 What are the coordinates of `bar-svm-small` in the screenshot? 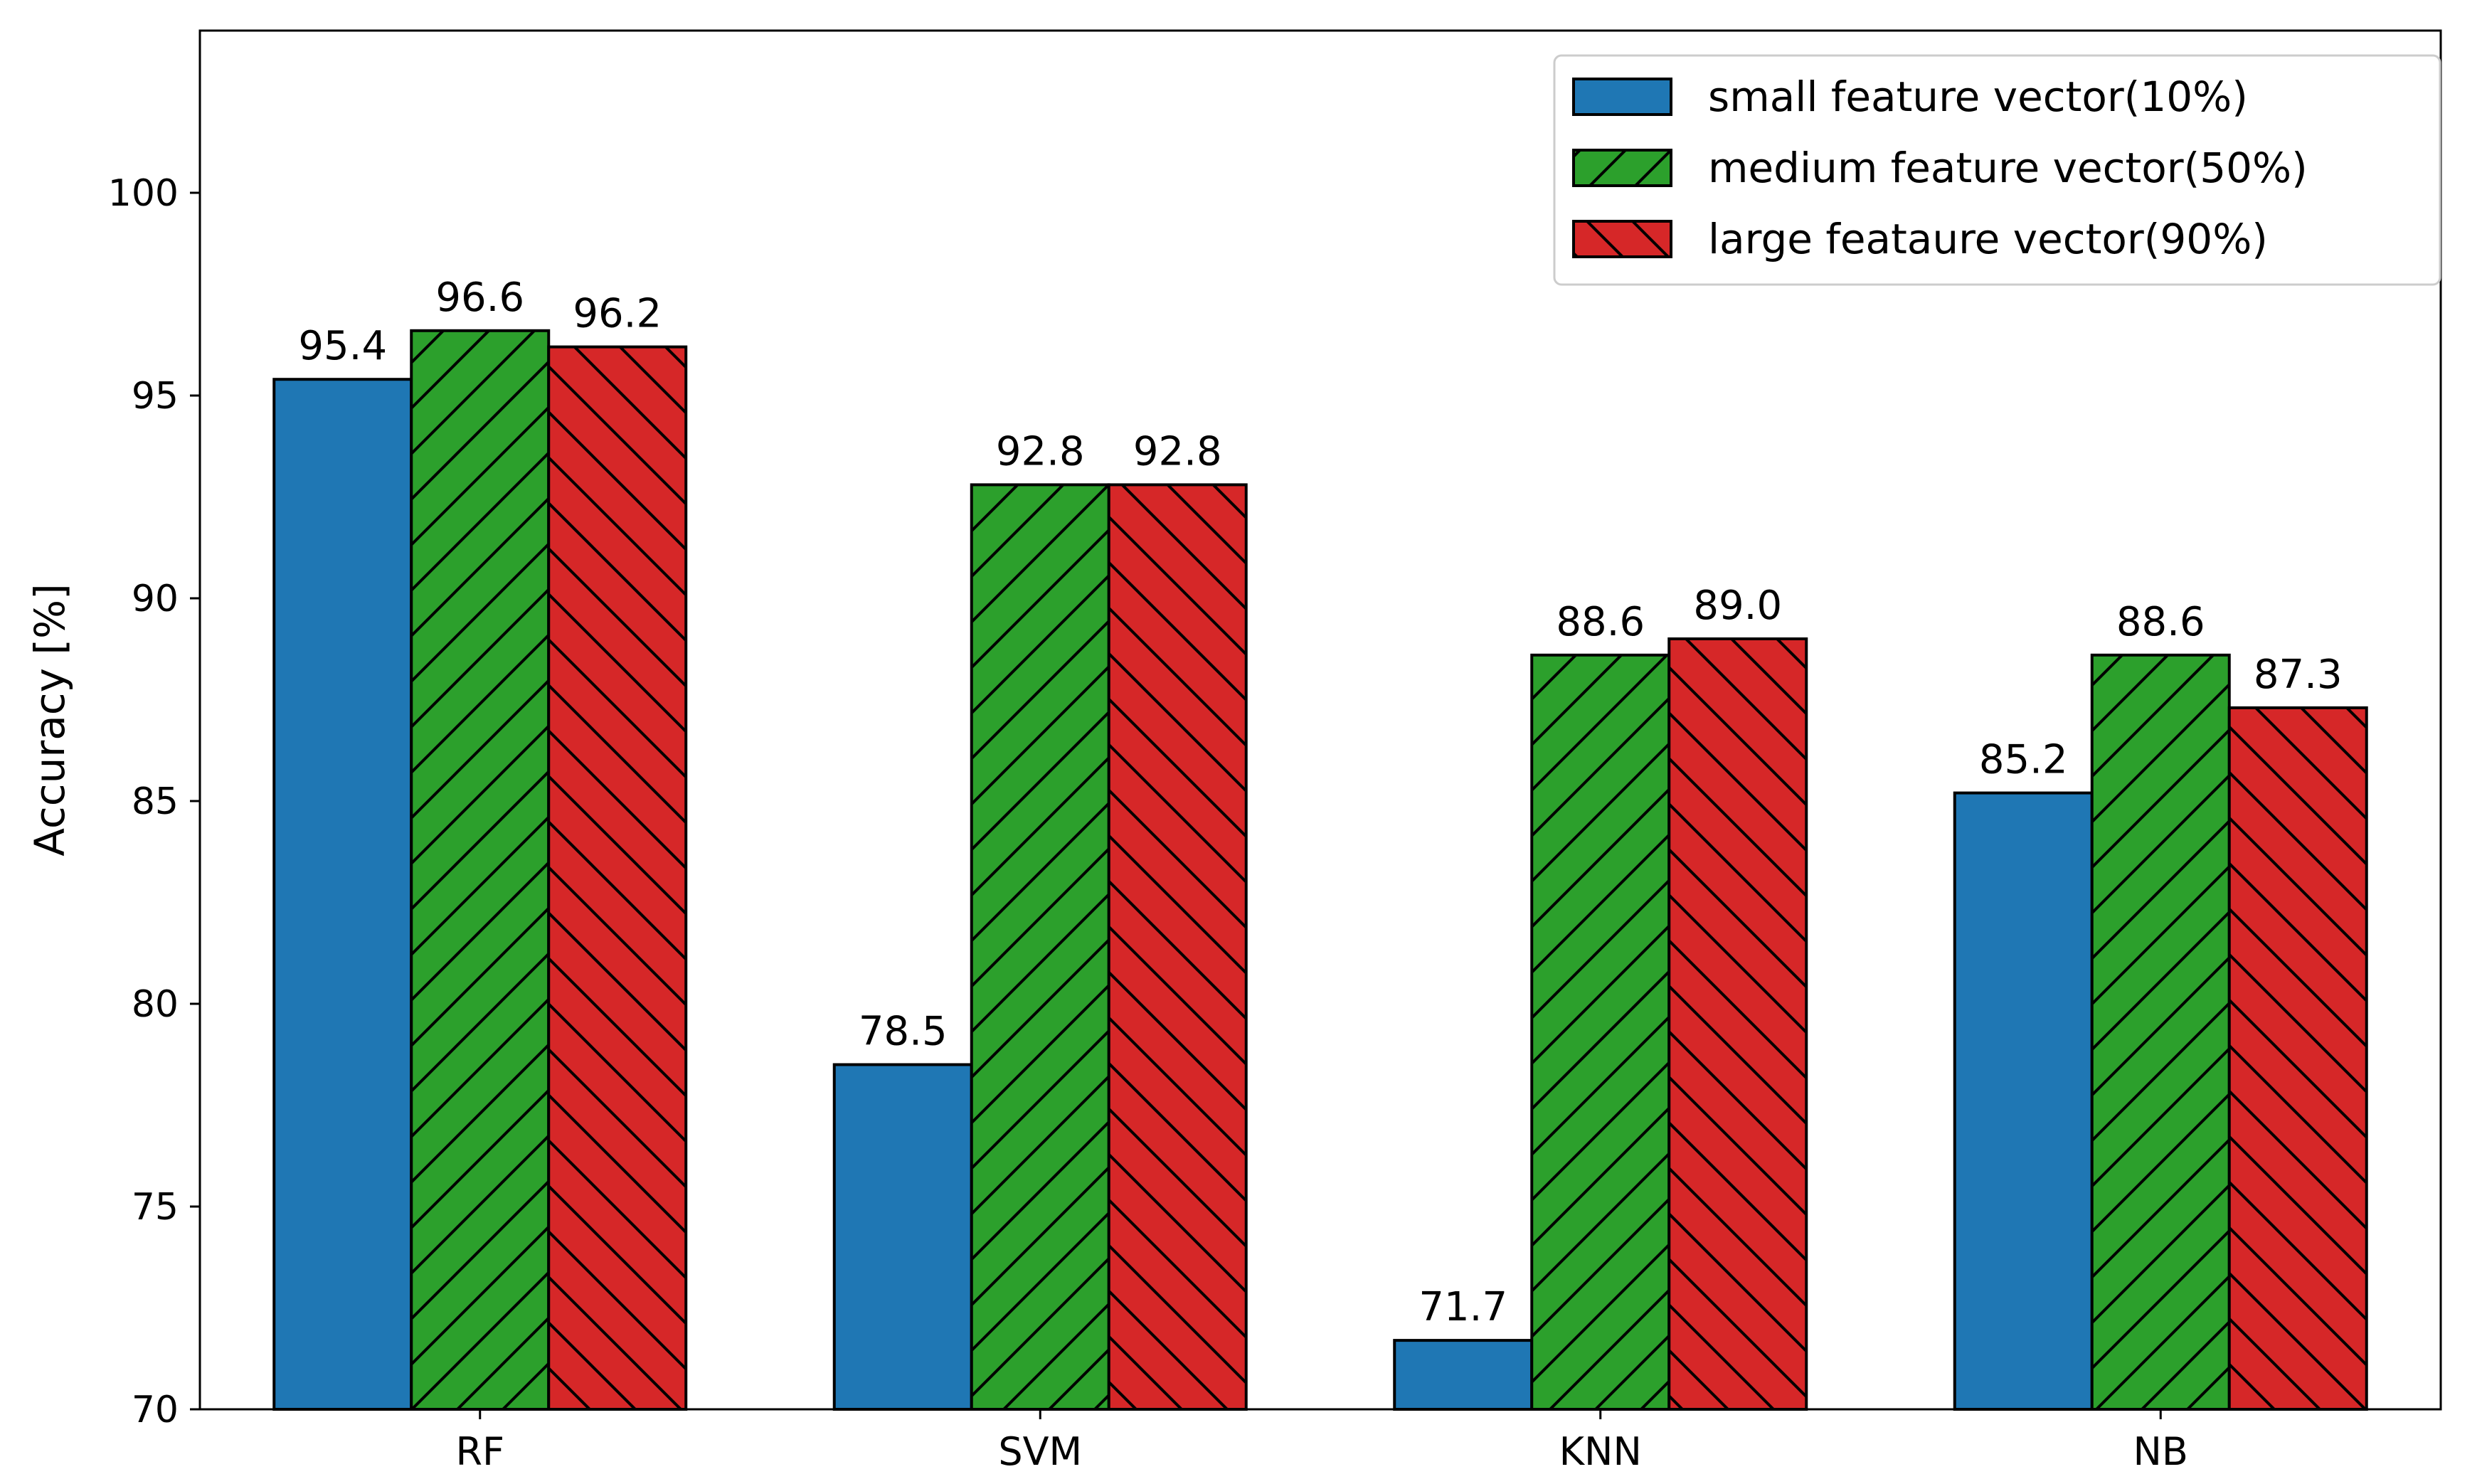 It's located at (903, 1236).